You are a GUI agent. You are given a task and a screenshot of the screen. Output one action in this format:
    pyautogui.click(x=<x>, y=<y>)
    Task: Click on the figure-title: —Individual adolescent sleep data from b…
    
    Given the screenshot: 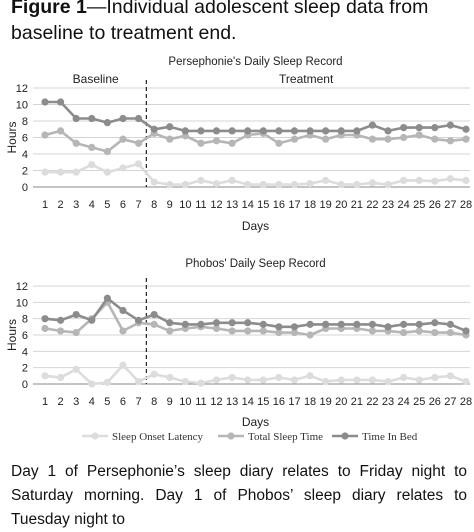 What is the action you would take?
    pyautogui.click(x=220, y=22)
    